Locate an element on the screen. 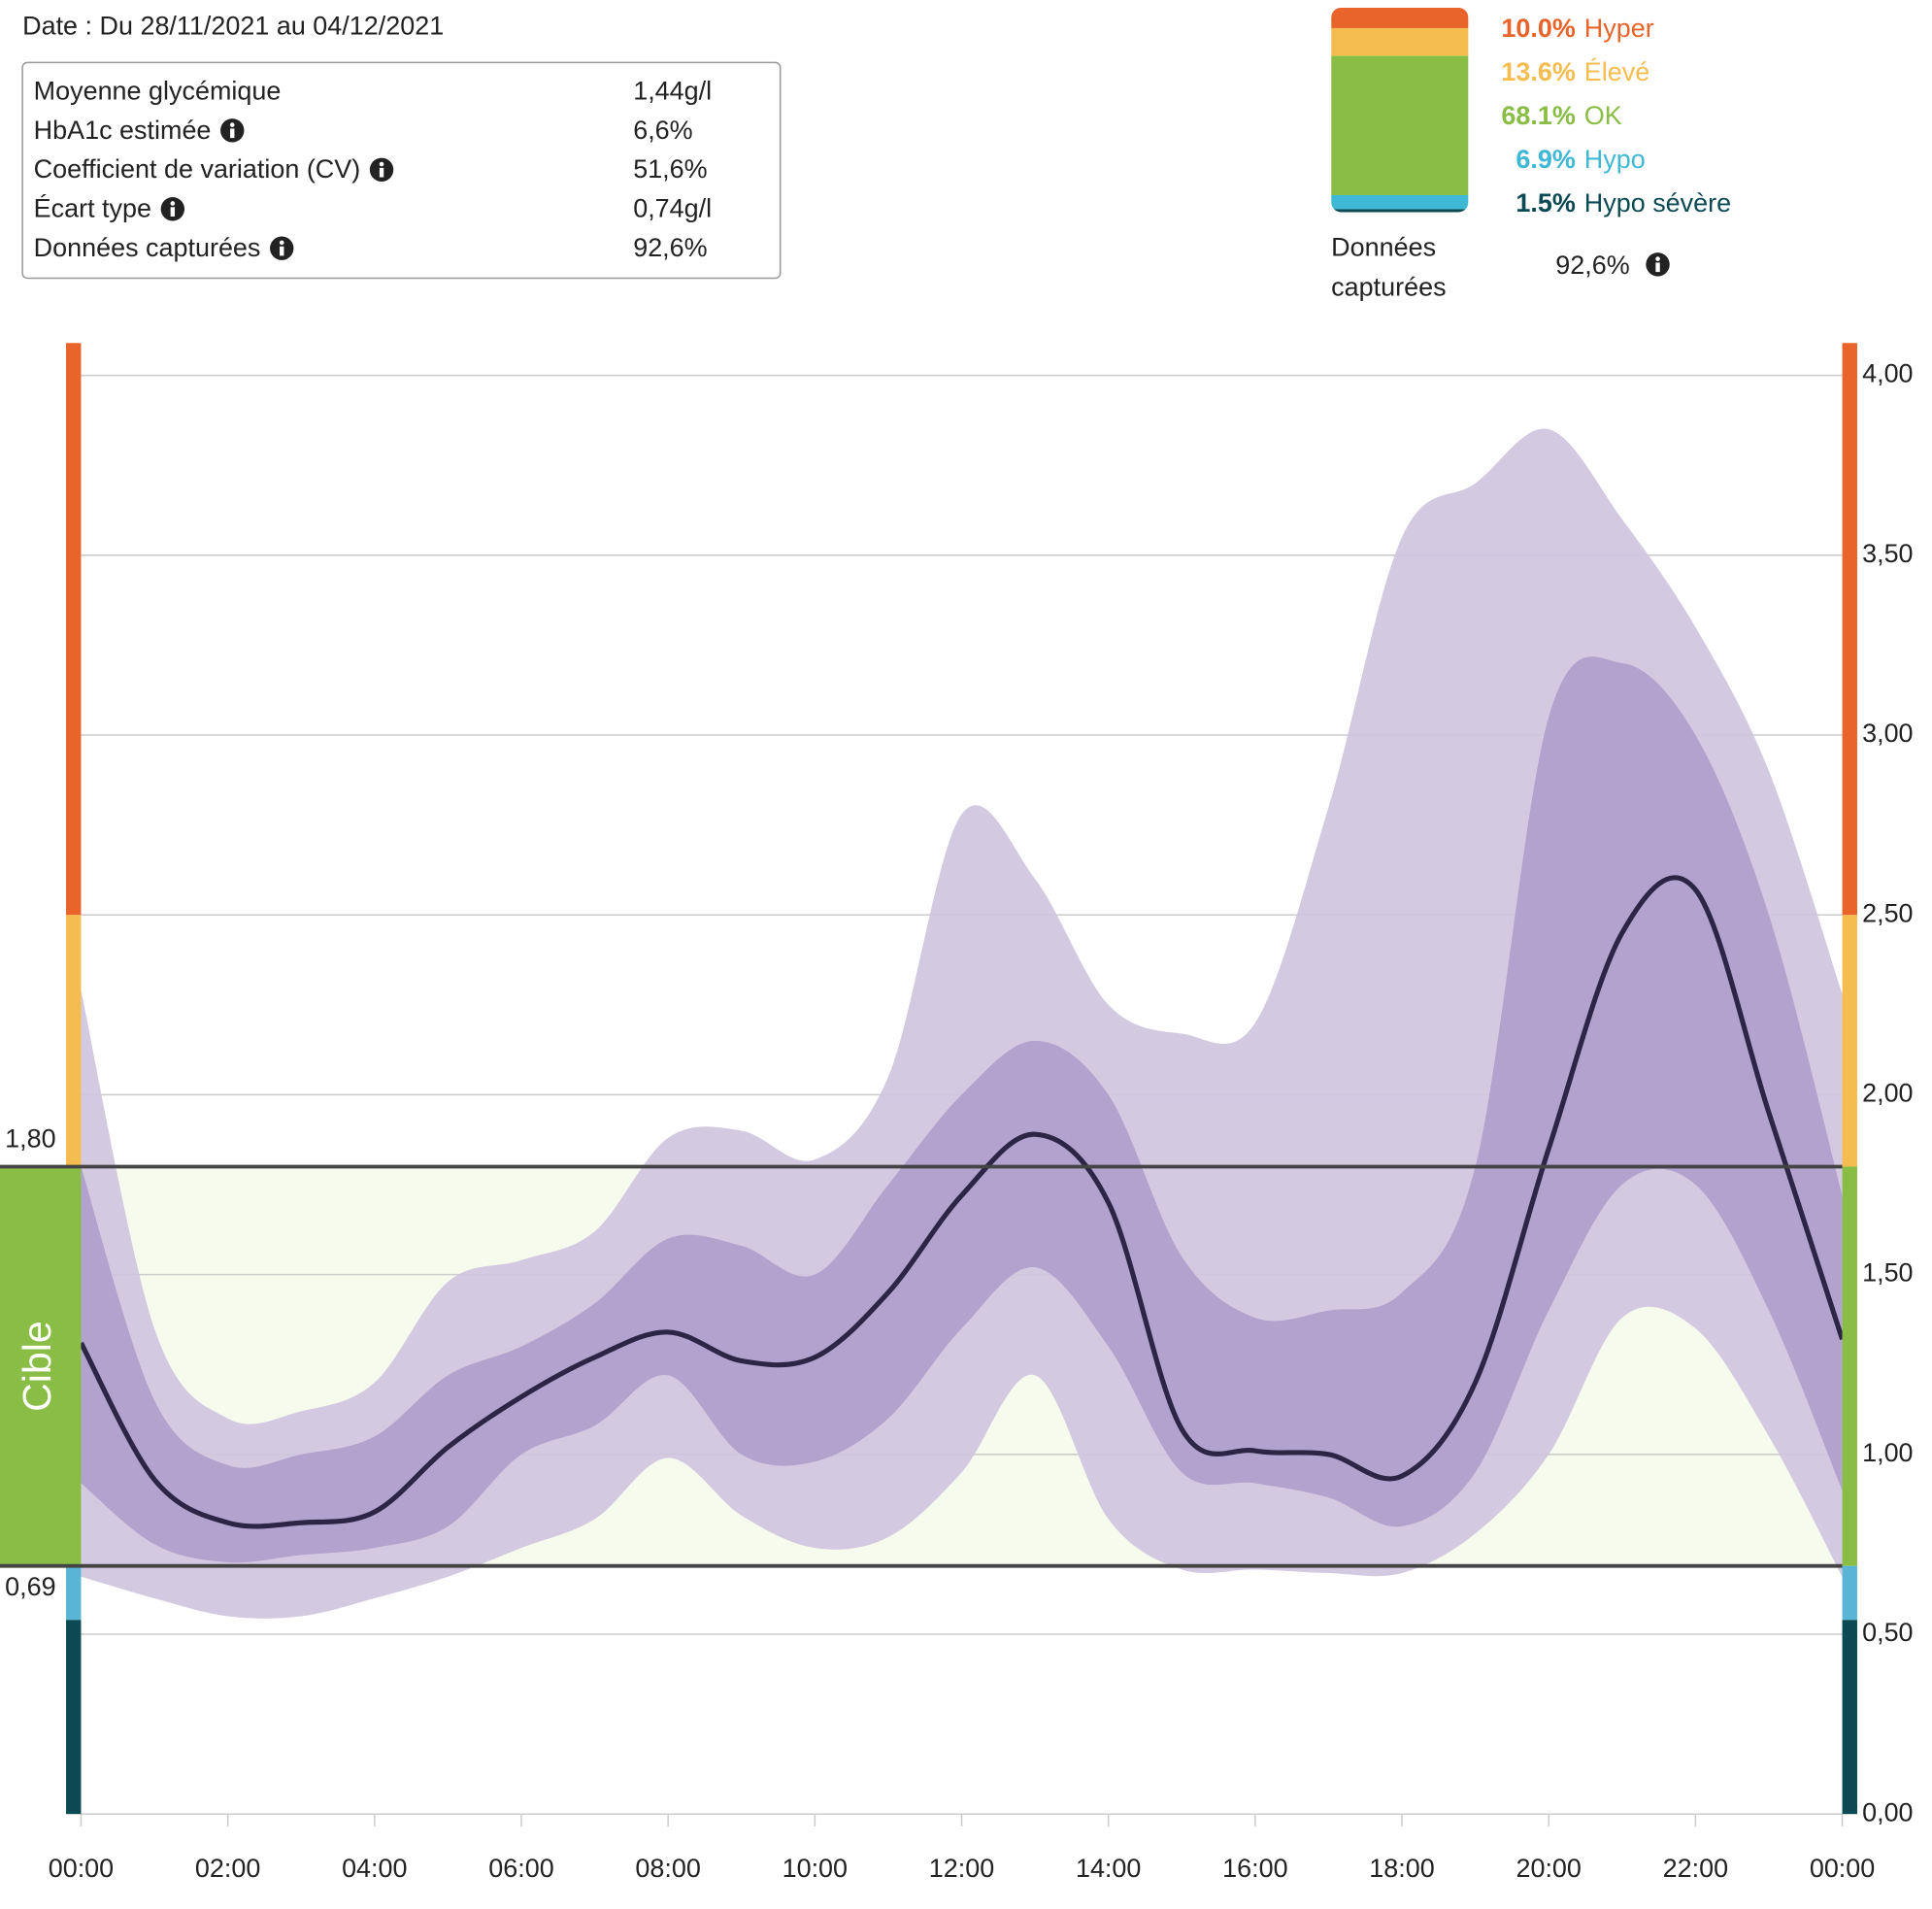  distribution-percent: 13.6% is located at coordinates (1538, 71).